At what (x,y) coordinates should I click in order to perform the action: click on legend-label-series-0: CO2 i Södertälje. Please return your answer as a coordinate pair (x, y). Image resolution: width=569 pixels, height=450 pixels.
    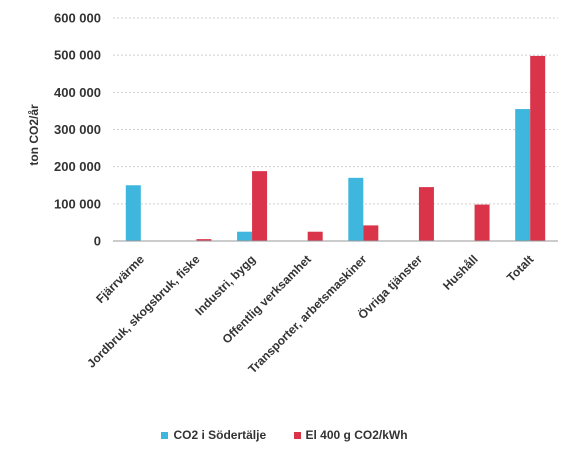
    Looking at the image, I should click on (220, 435).